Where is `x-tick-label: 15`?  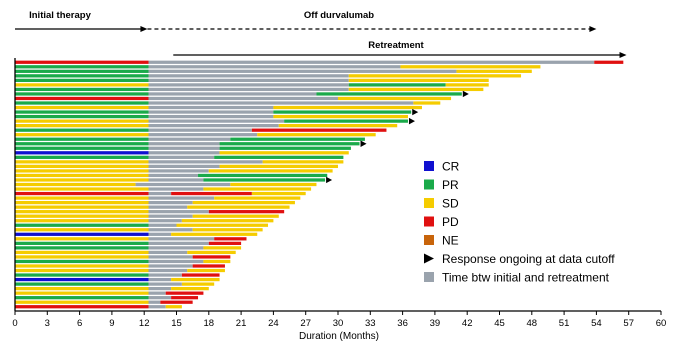 x-tick-label: 15 is located at coordinates (176, 323).